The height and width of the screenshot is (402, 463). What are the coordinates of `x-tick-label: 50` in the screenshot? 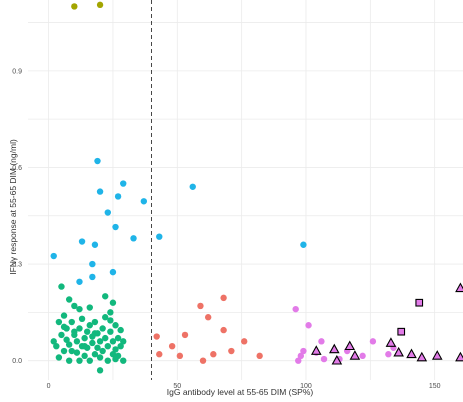 It's located at (177, 386).